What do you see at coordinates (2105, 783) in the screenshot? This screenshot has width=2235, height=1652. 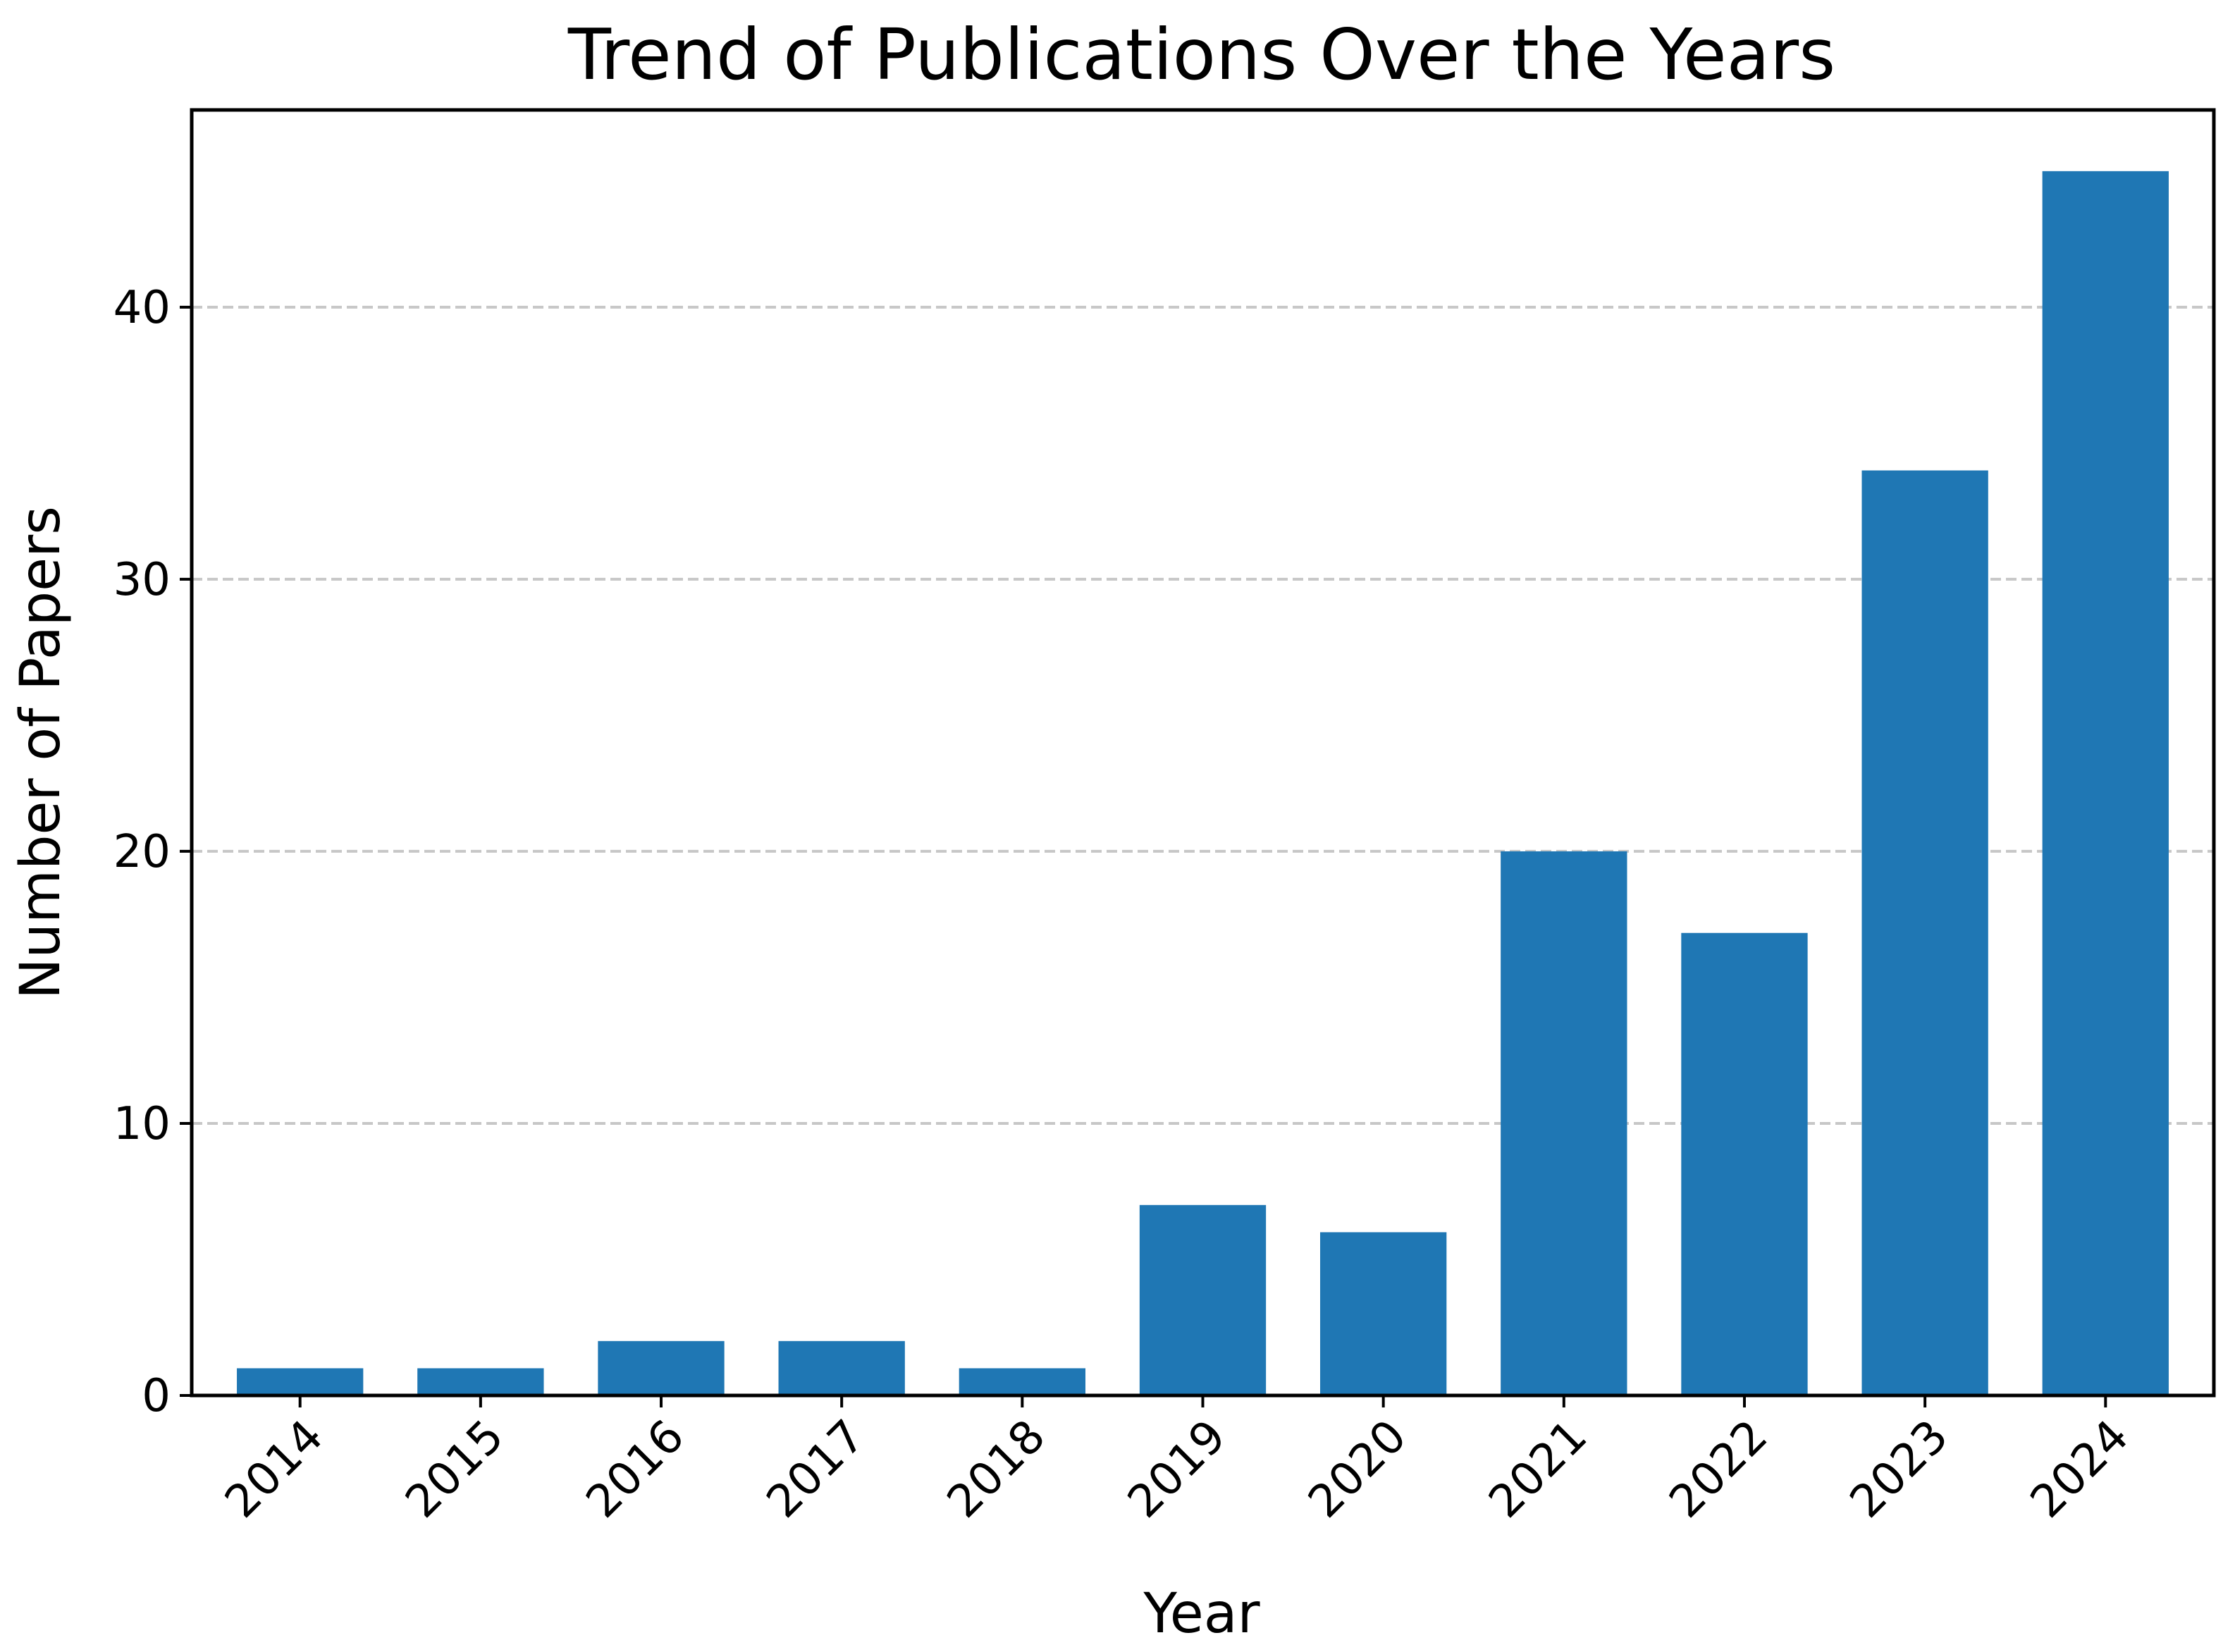 I see `bar-2024` at bounding box center [2105, 783].